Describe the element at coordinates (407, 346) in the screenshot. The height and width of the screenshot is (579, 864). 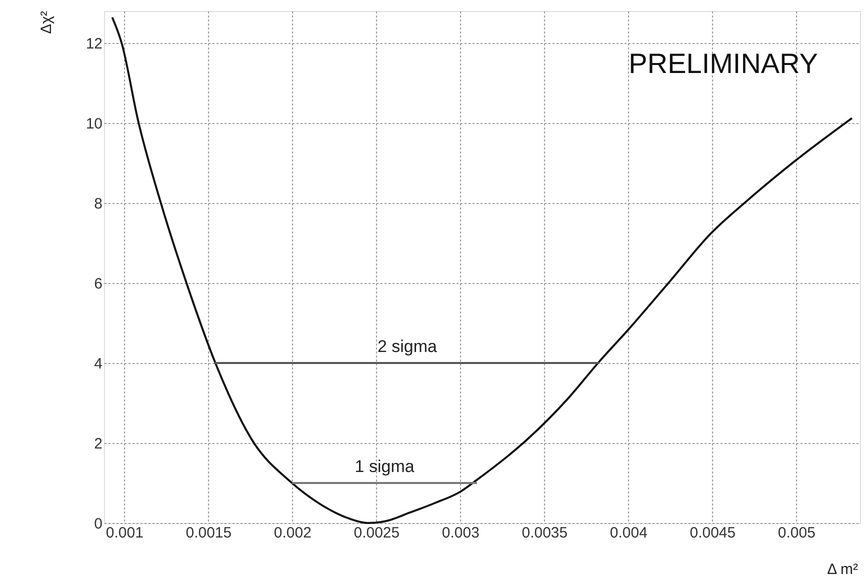
I see `series-label: 2 sigma` at that location.